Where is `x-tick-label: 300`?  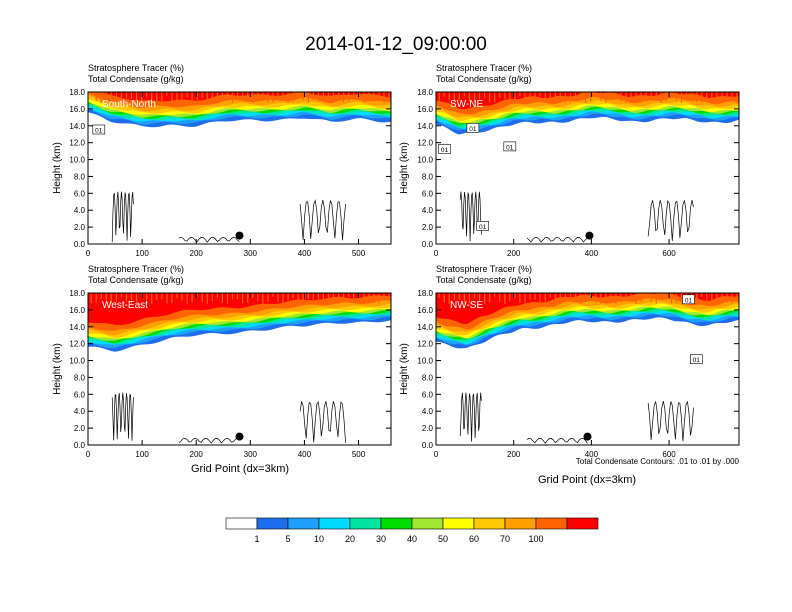
x-tick-label: 300 is located at coordinates (251, 454).